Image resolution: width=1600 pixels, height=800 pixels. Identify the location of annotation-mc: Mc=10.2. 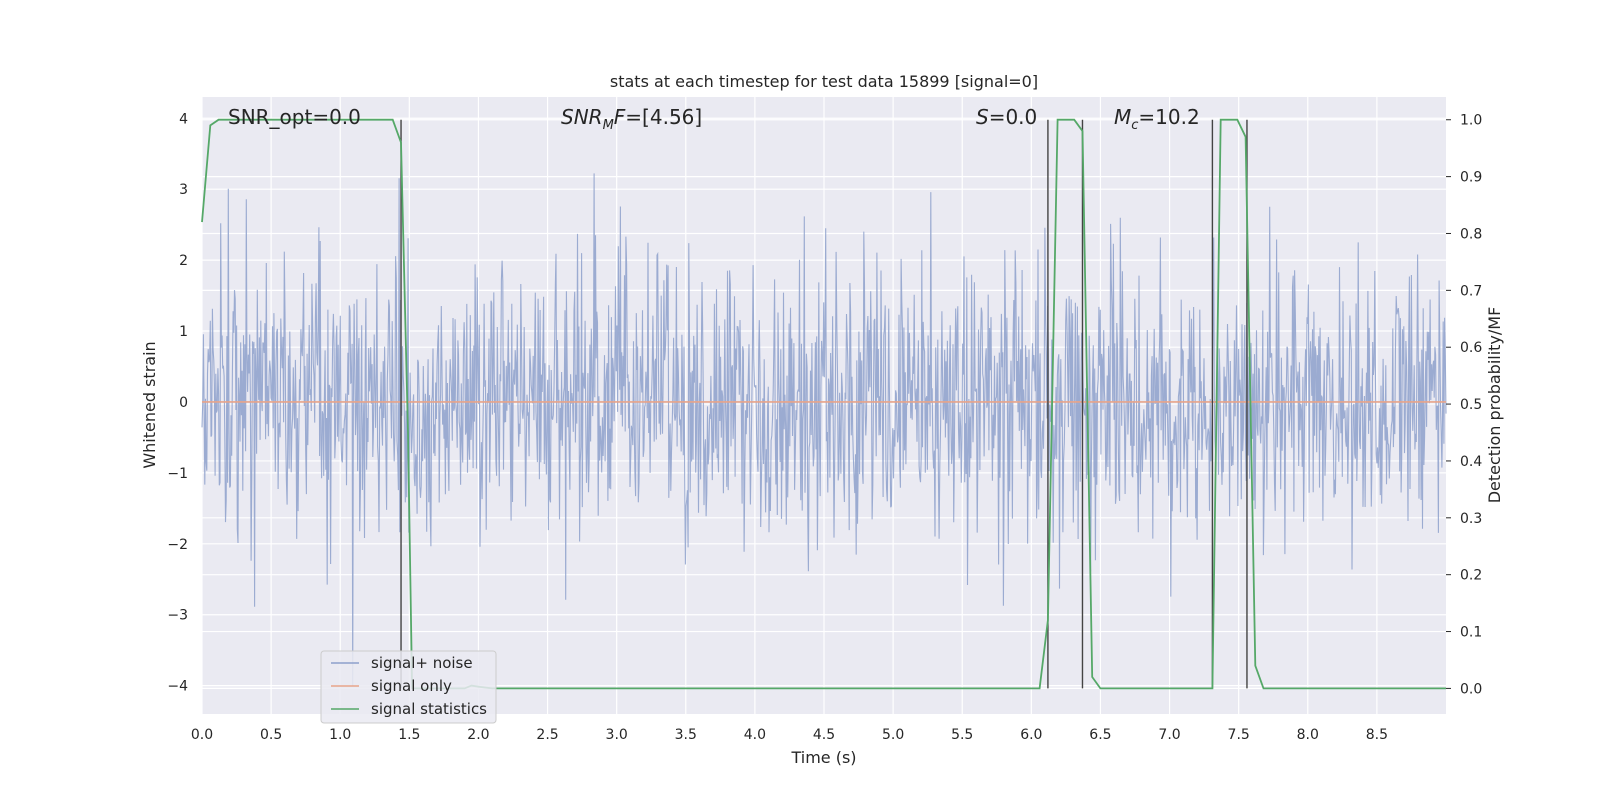
(1157, 119).